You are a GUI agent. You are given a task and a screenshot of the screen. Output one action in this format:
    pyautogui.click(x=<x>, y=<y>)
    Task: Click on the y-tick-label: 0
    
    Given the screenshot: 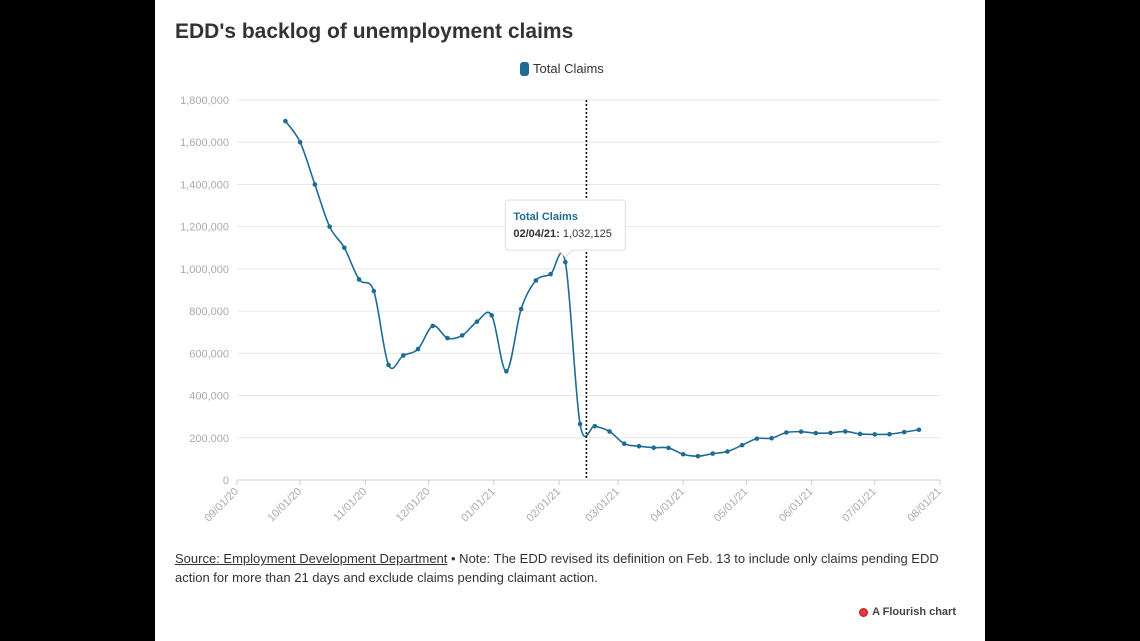 What is the action you would take?
    pyautogui.click(x=226, y=481)
    